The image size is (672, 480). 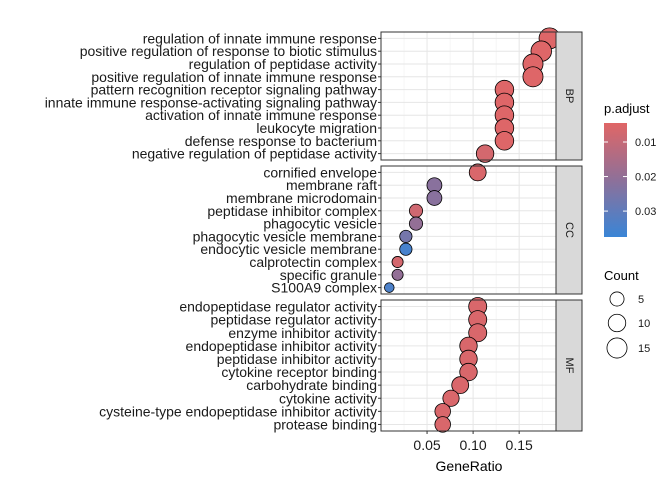 I want to click on x-tick-label: 0.05, so click(x=426, y=445).